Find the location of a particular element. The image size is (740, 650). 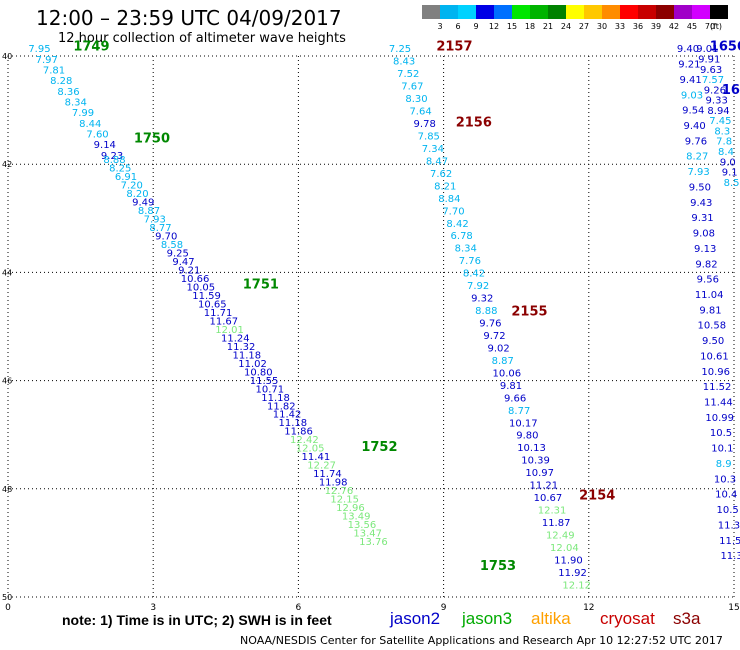

wave-height-value: 11.90 is located at coordinates (568, 560).